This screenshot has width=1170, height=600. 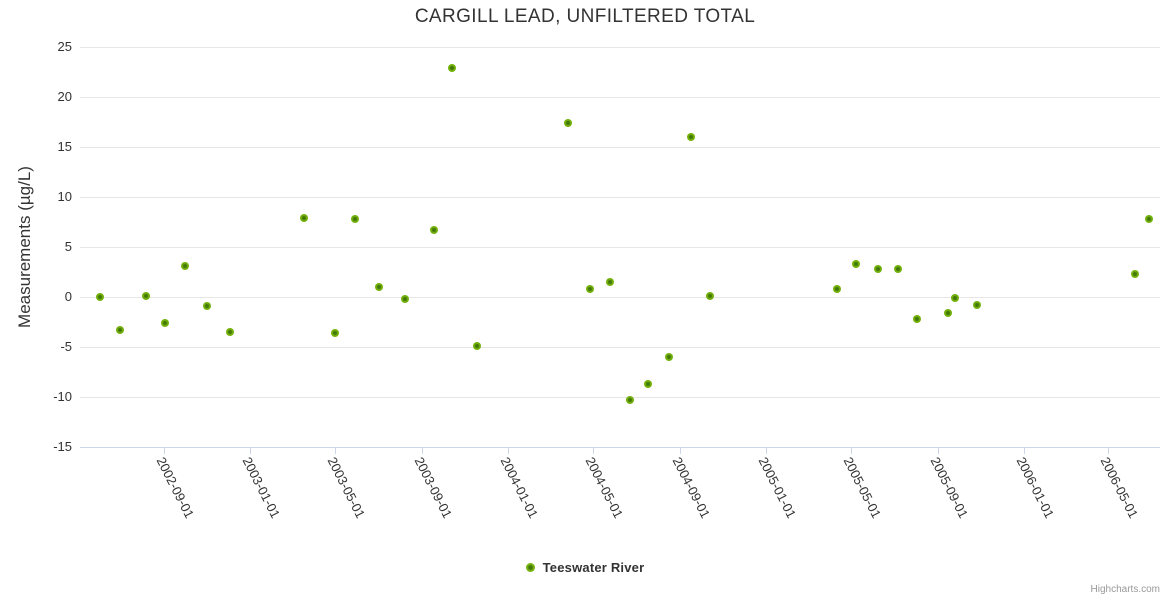 I want to click on y-axis-label: 20, so click(x=64, y=96).